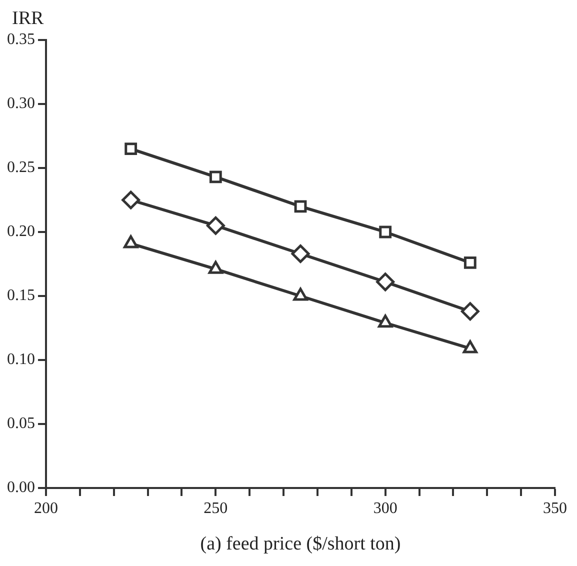  Describe the element at coordinates (21, 103) in the screenshot. I see `y-tick-label: 0.30` at that location.